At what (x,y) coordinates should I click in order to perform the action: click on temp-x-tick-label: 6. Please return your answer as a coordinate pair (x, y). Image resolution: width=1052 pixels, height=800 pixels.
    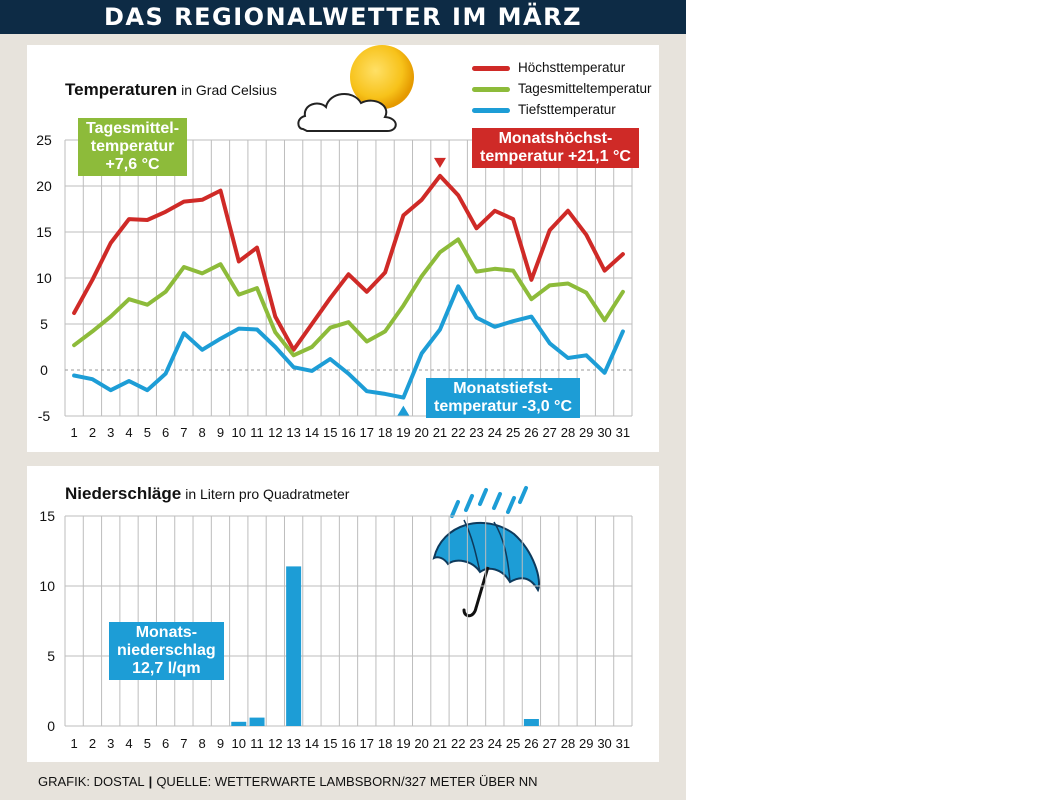
    Looking at the image, I should click on (165, 432).